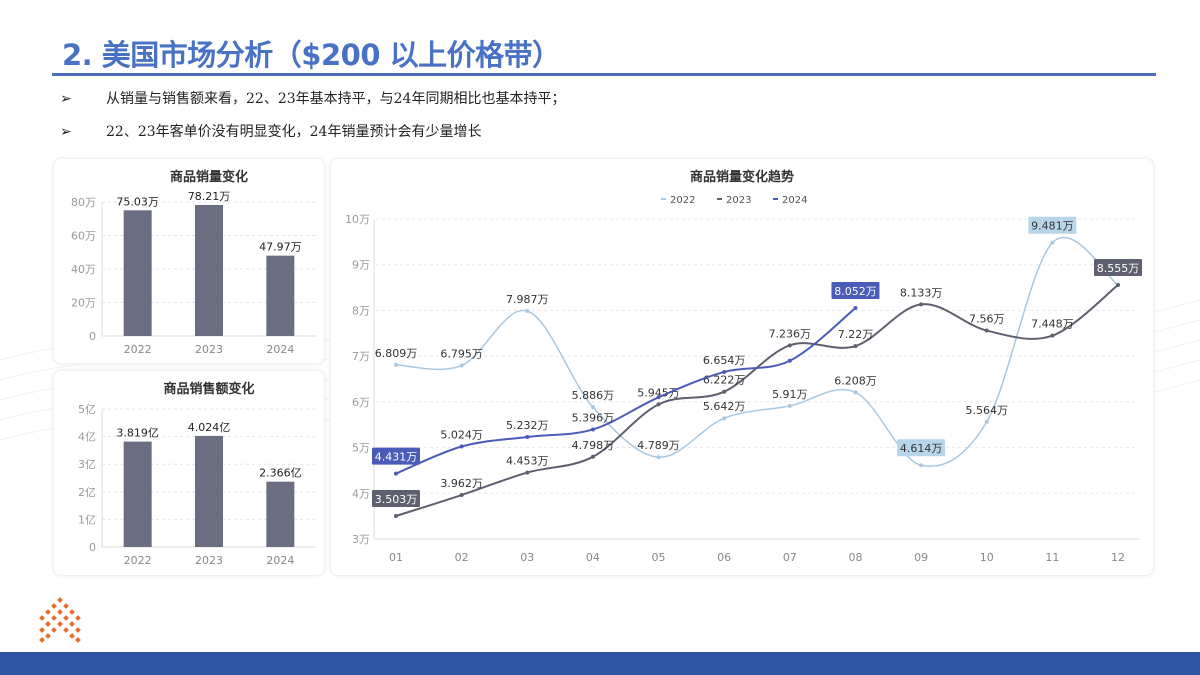  Describe the element at coordinates (83, 303) in the screenshot. I see `y-tick-label: 20万` at that location.